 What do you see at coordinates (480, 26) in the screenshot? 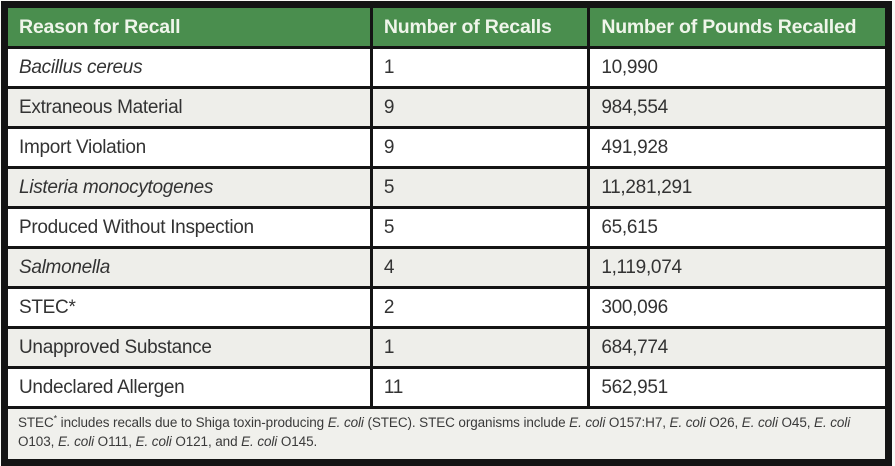
I see `column-header-recalls: Number of Recalls` at bounding box center [480, 26].